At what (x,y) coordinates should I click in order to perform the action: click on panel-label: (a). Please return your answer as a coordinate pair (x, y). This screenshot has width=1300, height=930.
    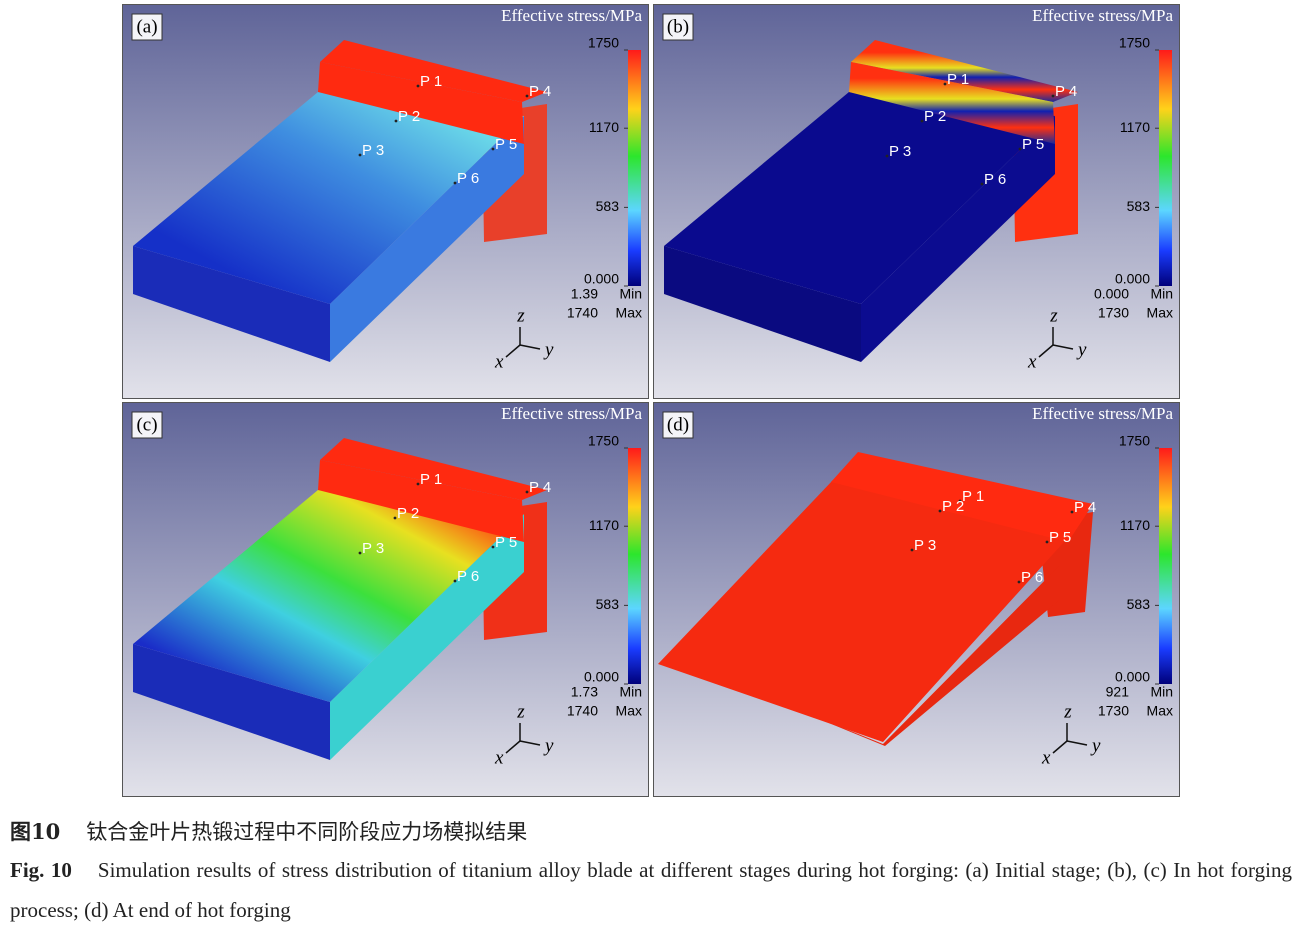
    Looking at the image, I should click on (146, 26).